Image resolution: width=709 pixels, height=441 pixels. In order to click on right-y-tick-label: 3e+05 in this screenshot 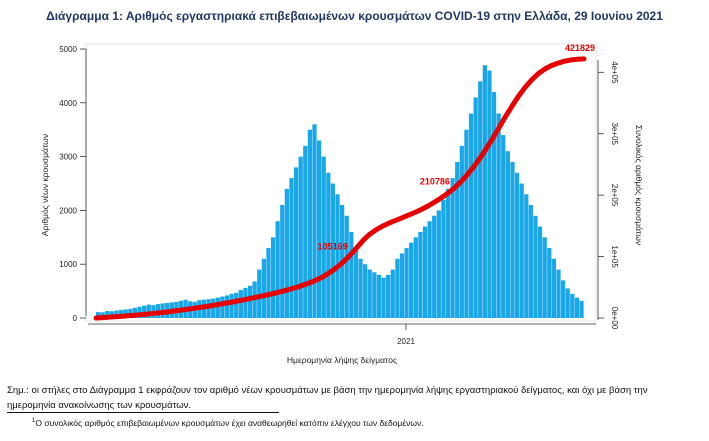, I will do `click(614, 133)`.